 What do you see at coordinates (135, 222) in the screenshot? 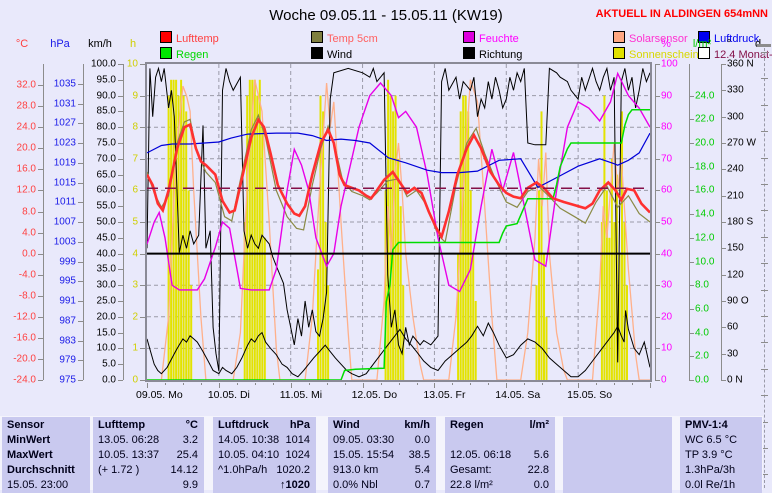
I see `axis-h-label: 5` at bounding box center [135, 222].